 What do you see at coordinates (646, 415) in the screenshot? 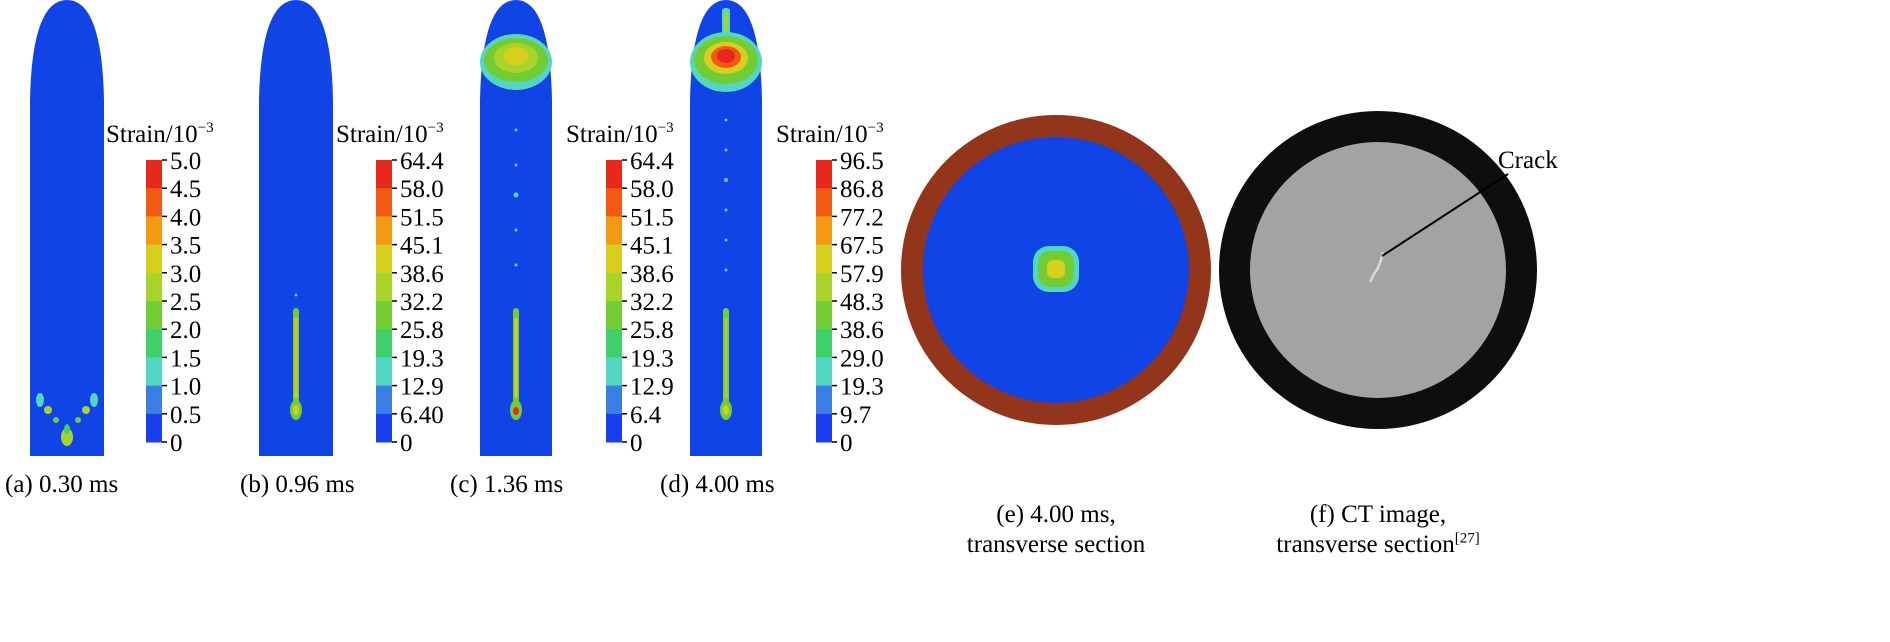
I see `colorbar-tick-label: 6.4` at bounding box center [646, 415].